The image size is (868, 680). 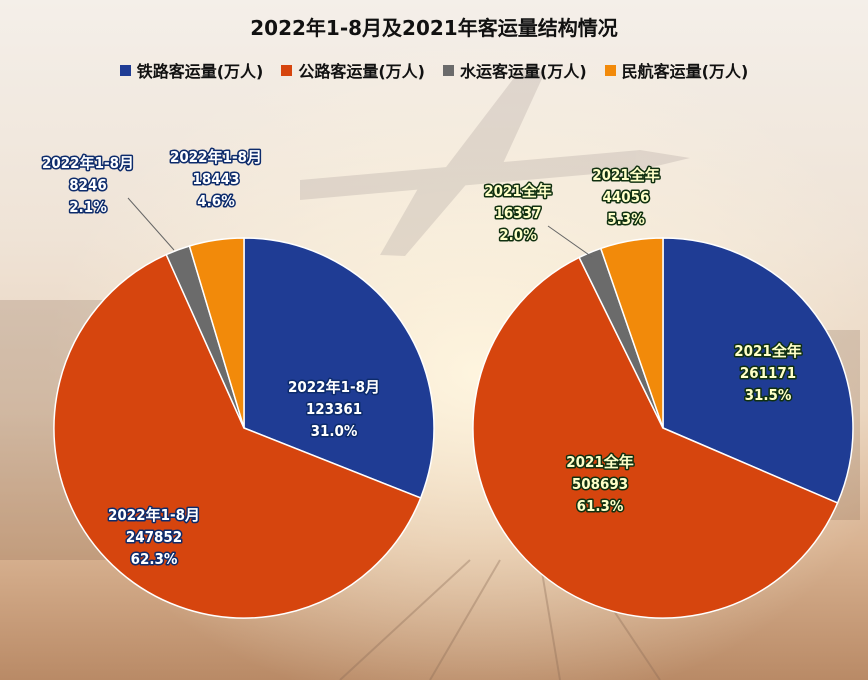 I want to click on data-label: 2021全年 261171 31.5%, so click(x=768, y=373).